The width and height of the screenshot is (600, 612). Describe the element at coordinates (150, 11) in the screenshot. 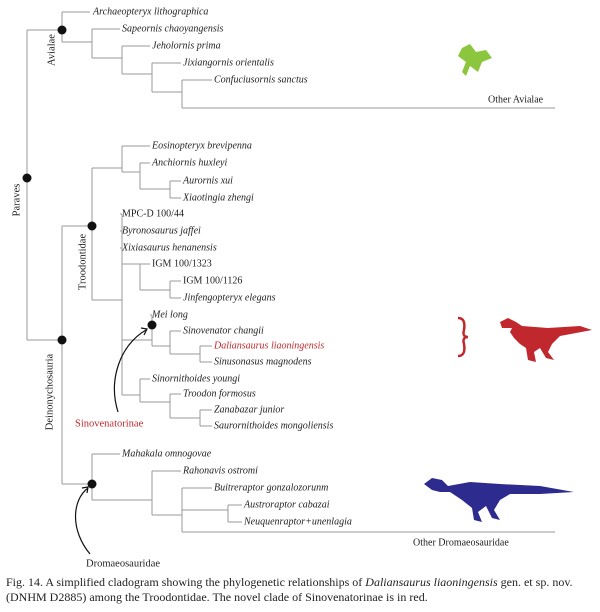

I see `taxon-label: Archaeopteryx lithographica` at that location.